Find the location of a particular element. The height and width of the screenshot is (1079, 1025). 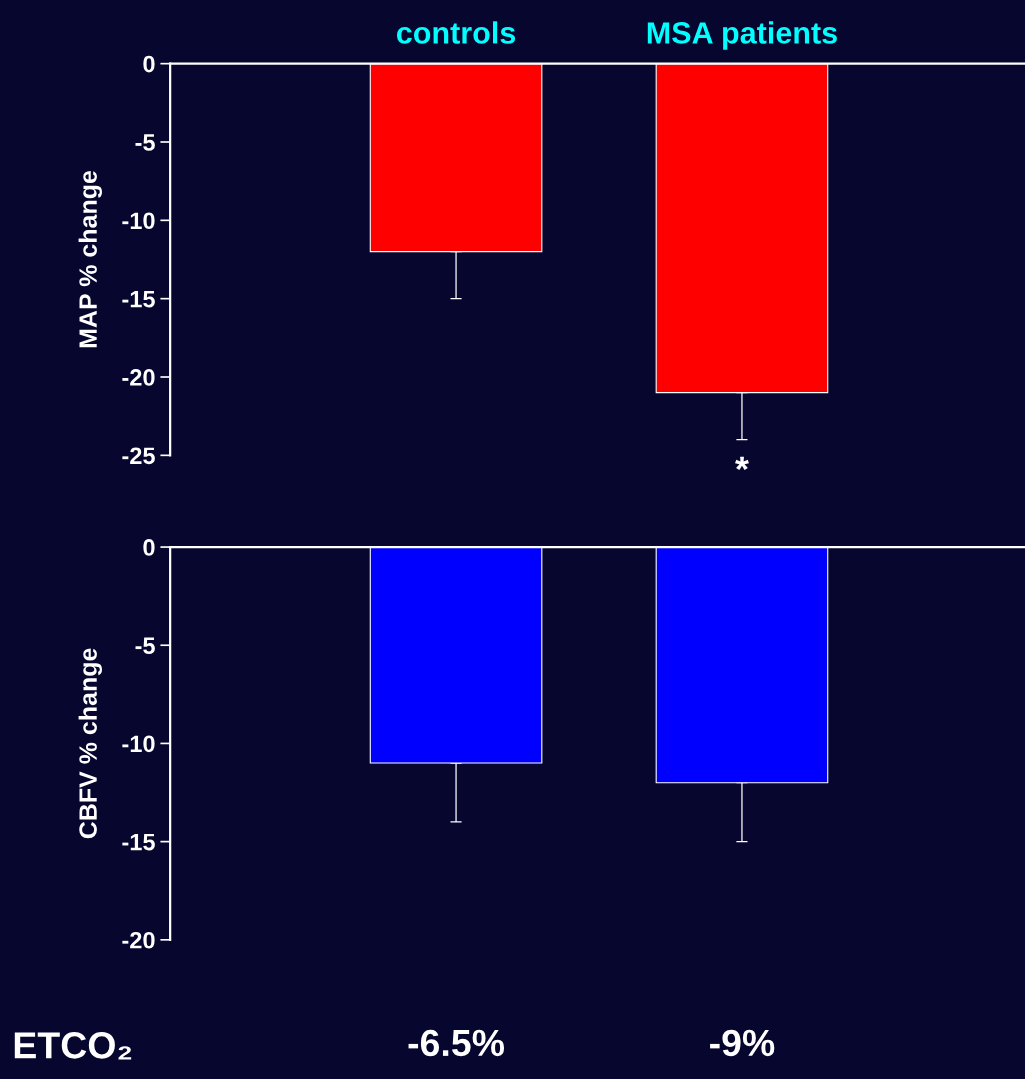

x-tick-label: controls is located at coordinates (456, 32).